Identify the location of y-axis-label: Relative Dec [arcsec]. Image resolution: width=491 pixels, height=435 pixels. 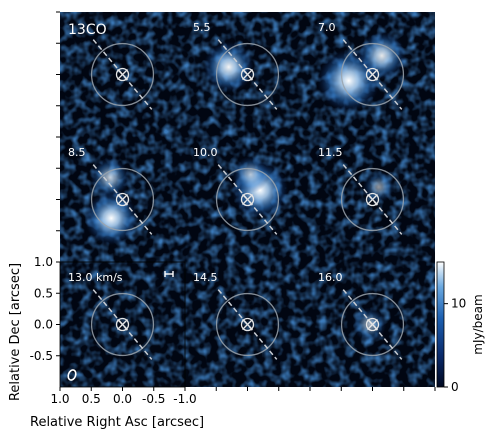
(15, 332).